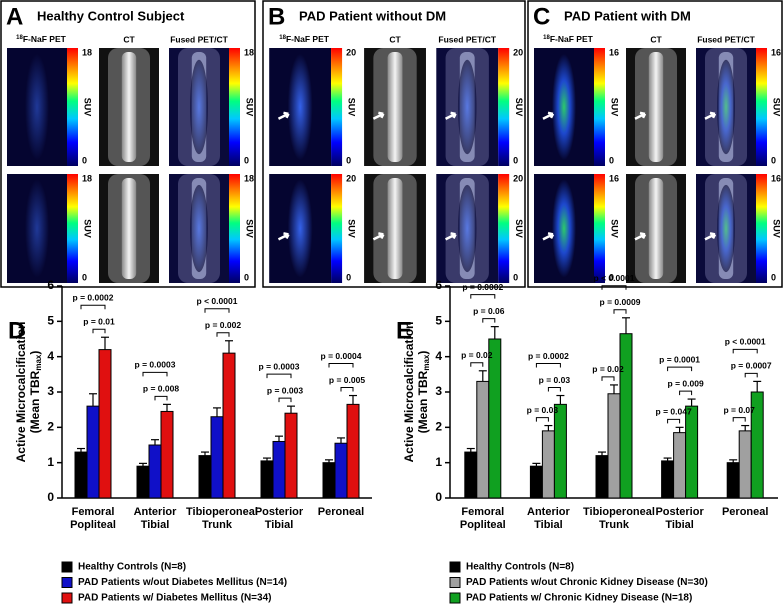 The height and width of the screenshot is (608, 784). I want to click on p-value: p < 0.0001, so click(614, 278).